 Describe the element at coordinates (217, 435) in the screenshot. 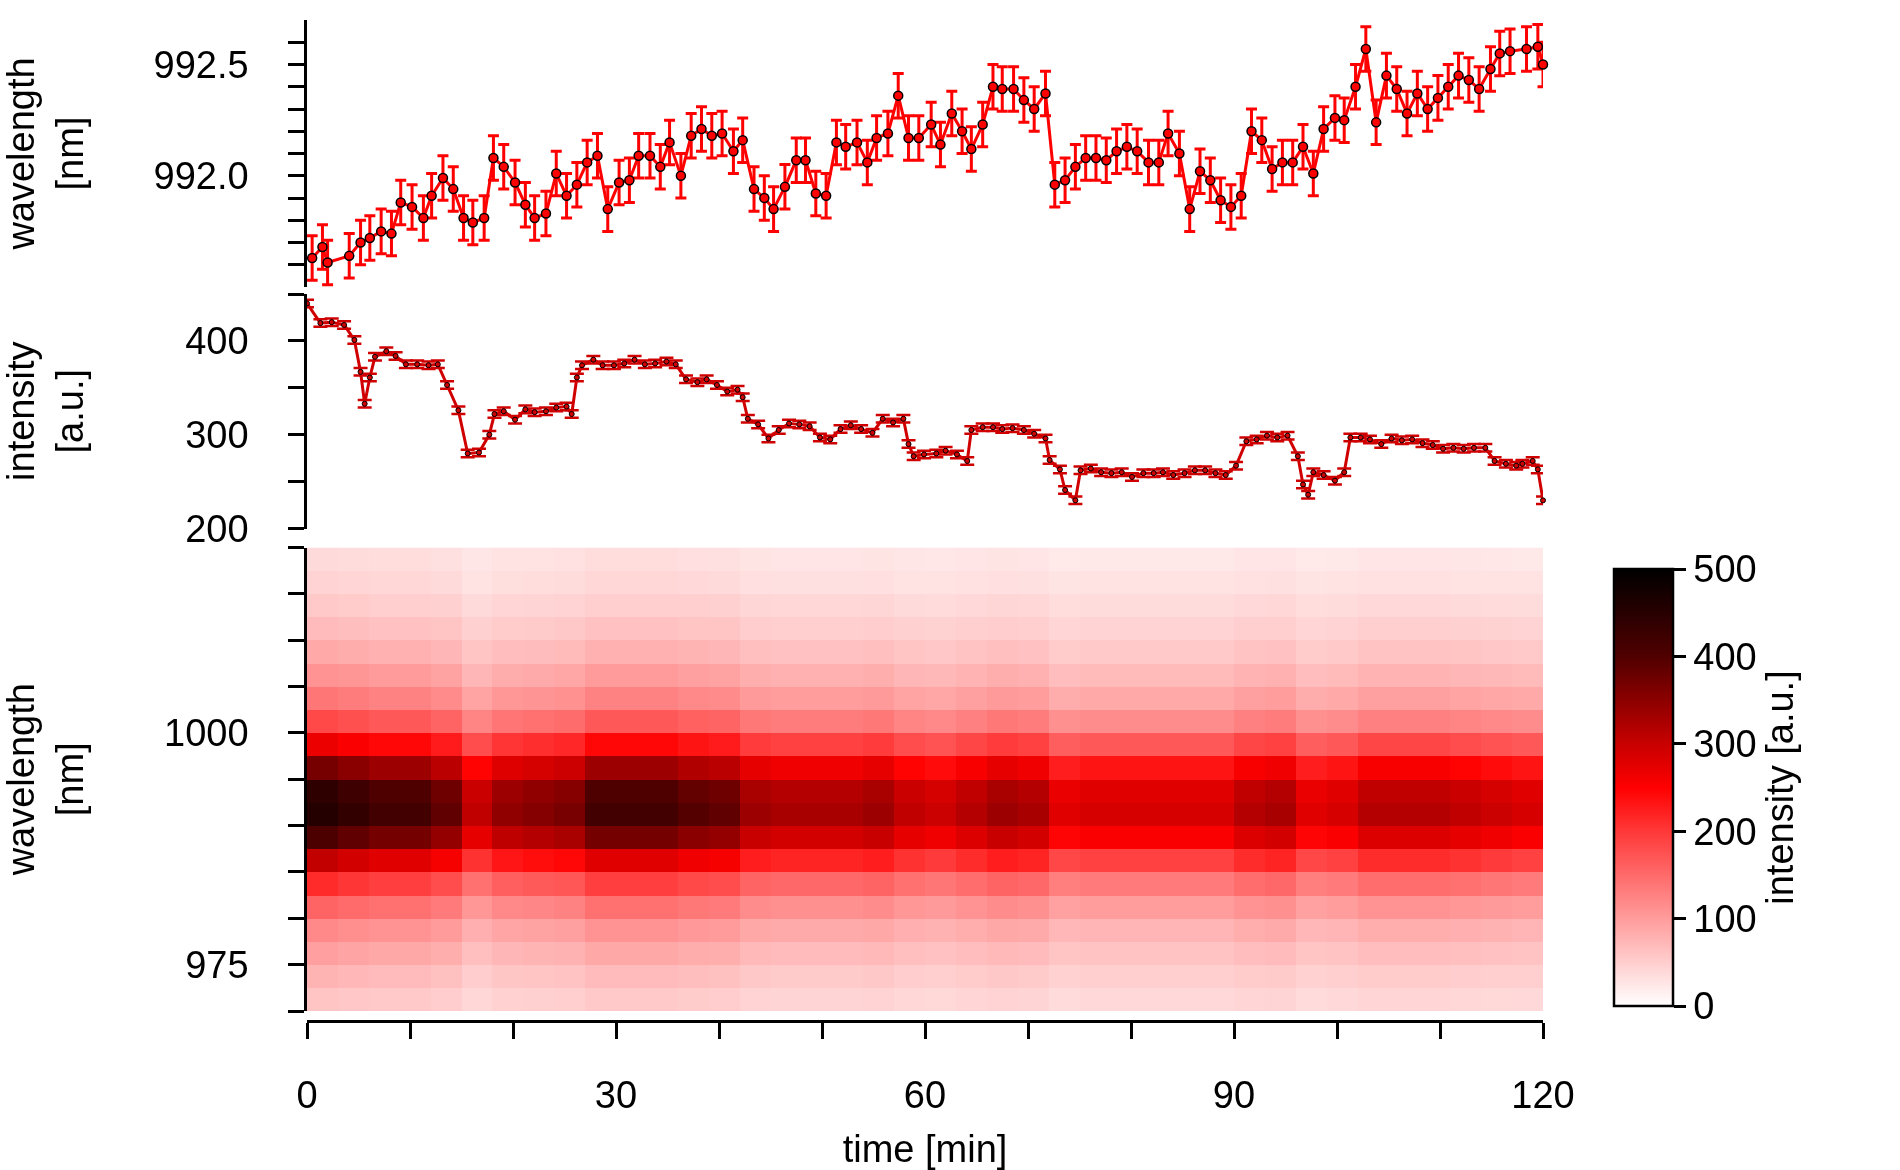

I see `y-tick-label: 300` at that location.